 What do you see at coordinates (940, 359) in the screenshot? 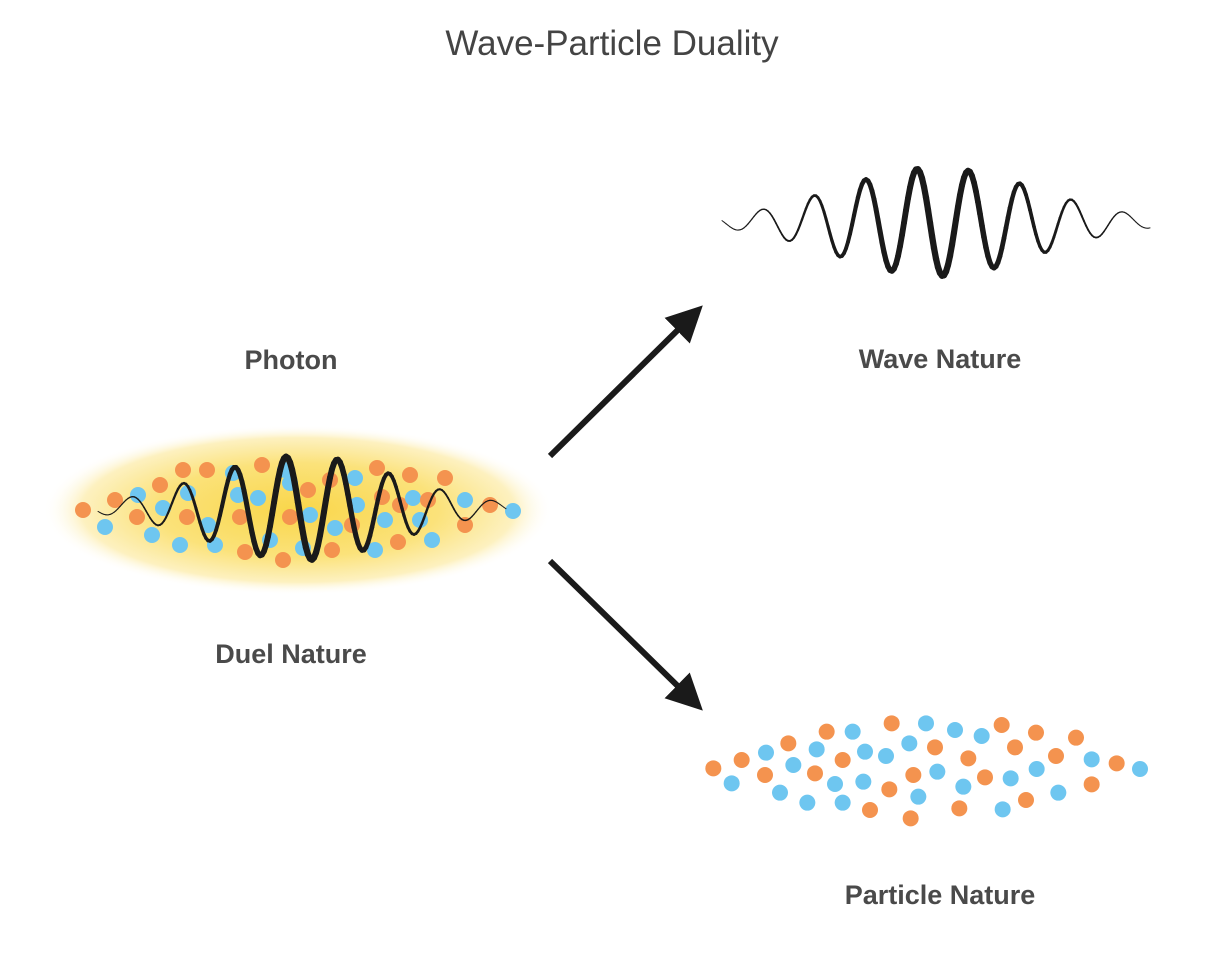
I see `wave-nature-label: Wave Nature` at bounding box center [940, 359].